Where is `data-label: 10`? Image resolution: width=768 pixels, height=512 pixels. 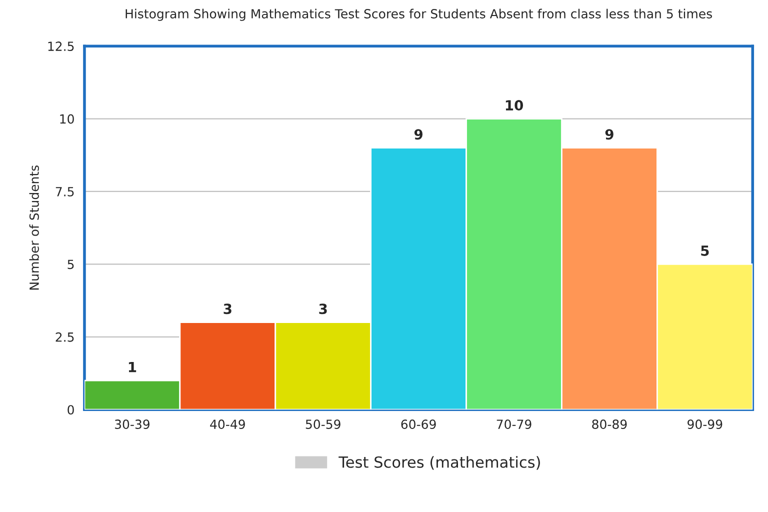
data-label: 10 is located at coordinates (515, 105).